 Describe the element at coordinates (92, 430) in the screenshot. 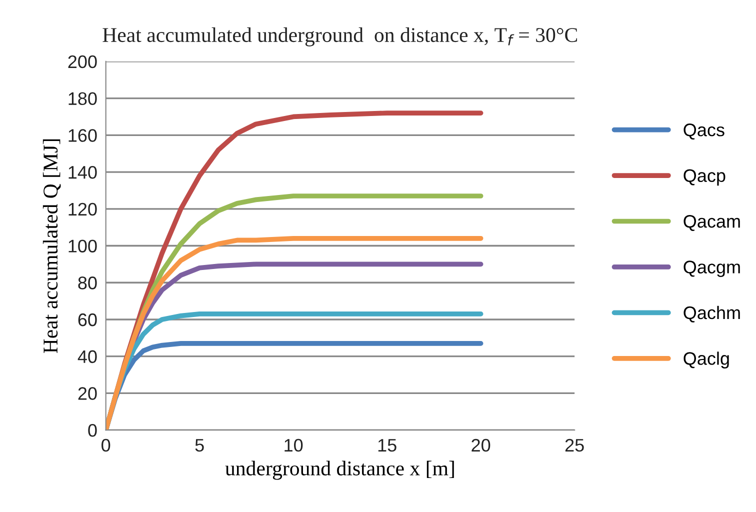

I see `y-tick-label: 0` at that location.